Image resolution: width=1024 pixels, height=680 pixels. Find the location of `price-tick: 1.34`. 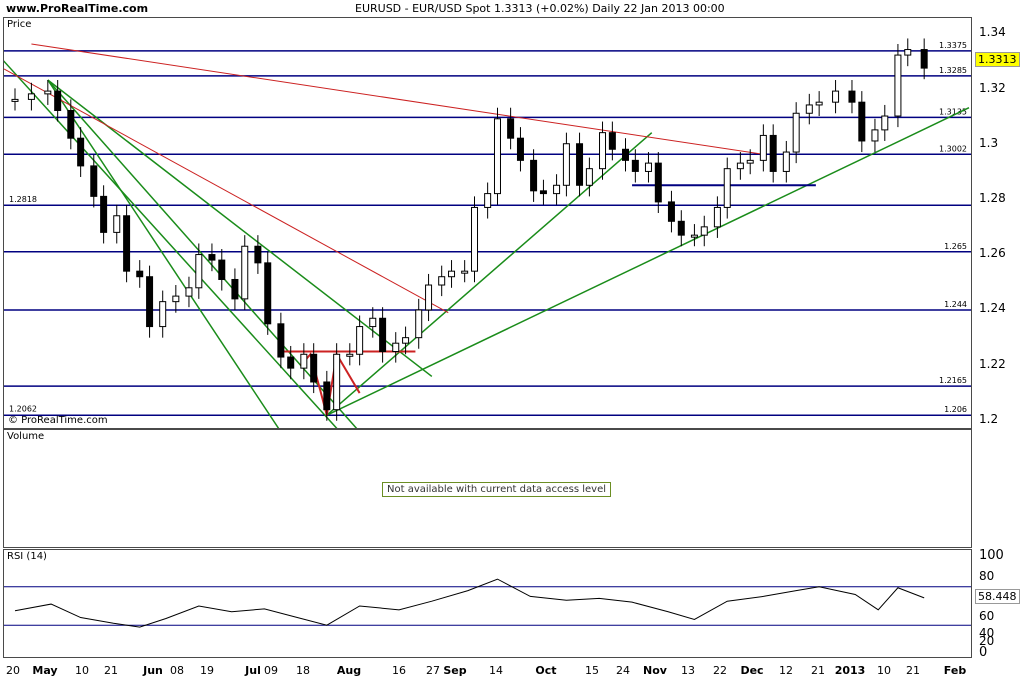

price-tick: 1.34 is located at coordinates (992, 32).